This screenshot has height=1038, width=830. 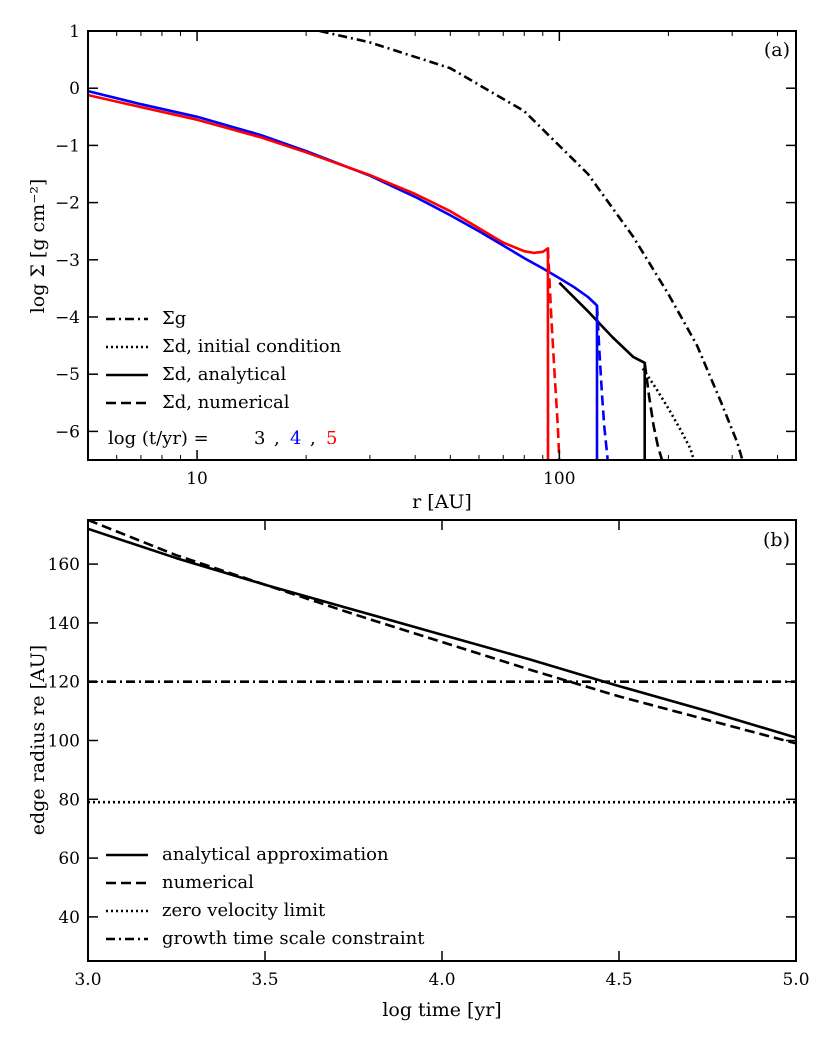 I want to click on panel-b-ytick-label: 120, so click(x=64, y=683).